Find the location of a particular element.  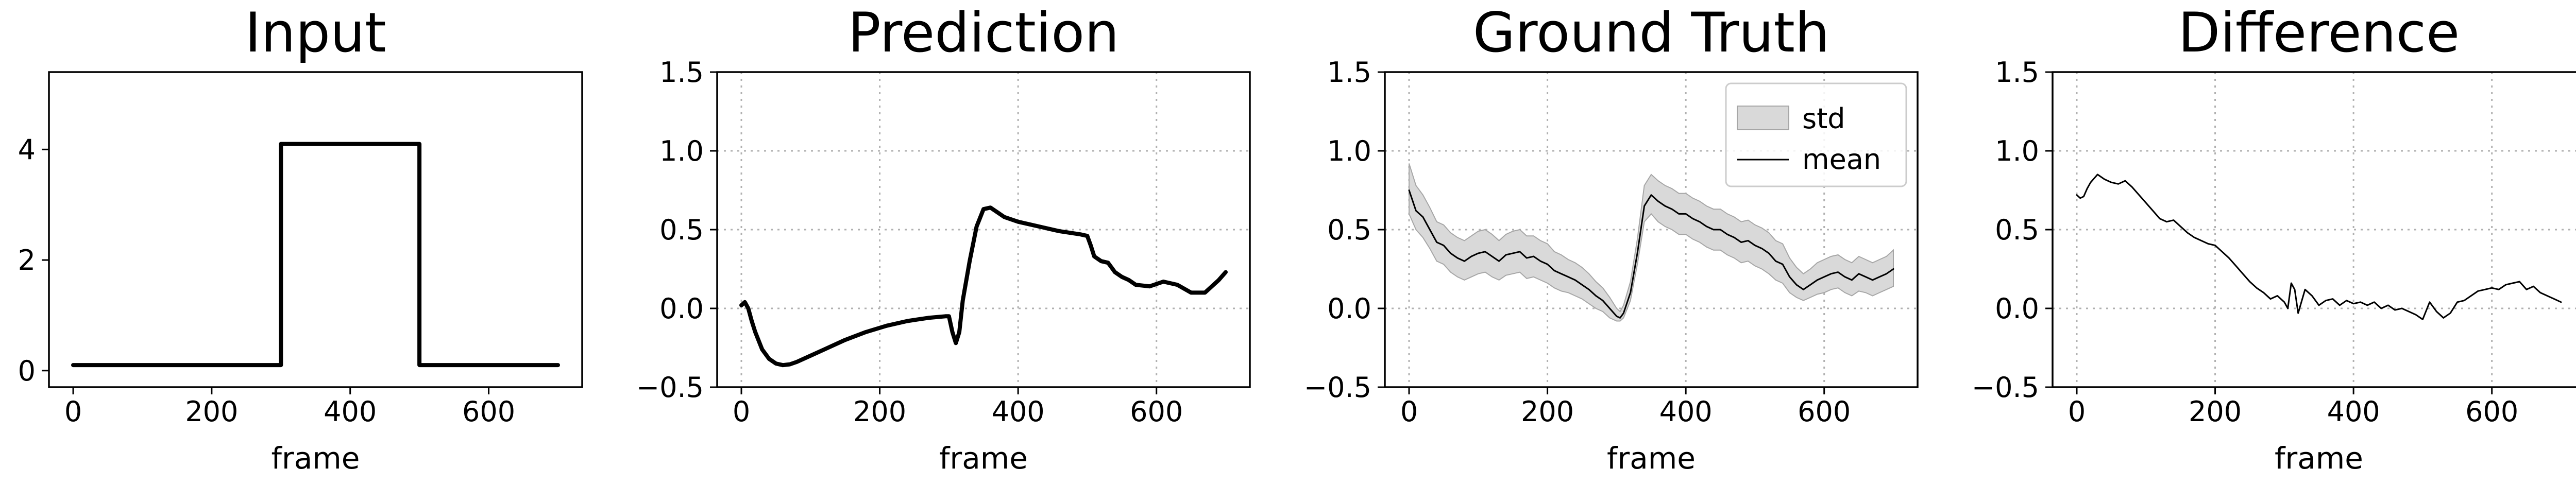

chart-title: Prediction is located at coordinates (984, 32).